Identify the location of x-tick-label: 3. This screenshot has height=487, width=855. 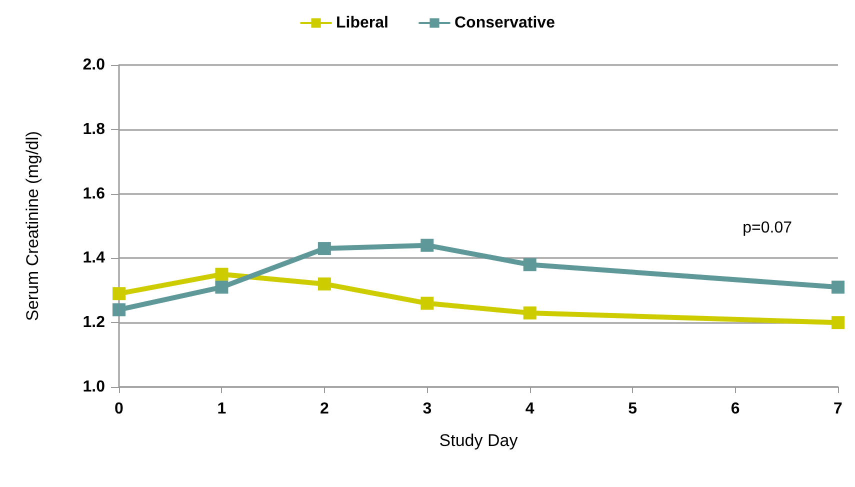
(427, 409).